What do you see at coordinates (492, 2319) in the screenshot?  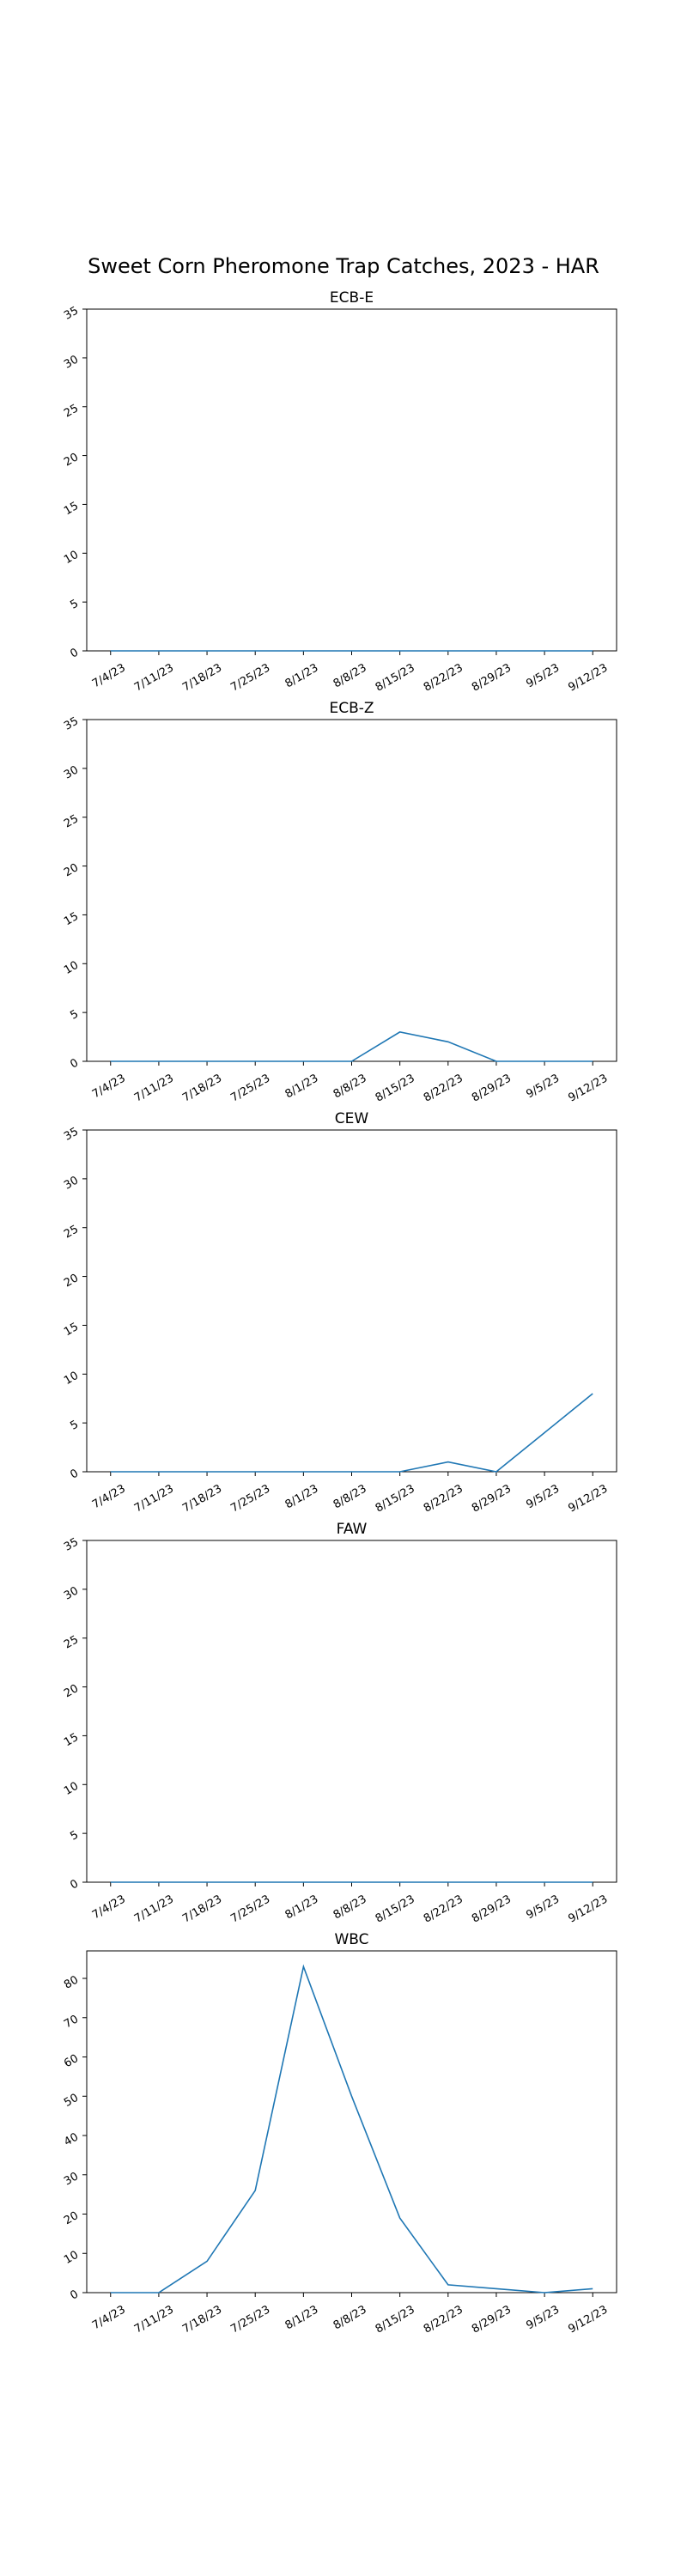 I see `x-tick-label-wbc-8: 8/29/23` at bounding box center [492, 2319].